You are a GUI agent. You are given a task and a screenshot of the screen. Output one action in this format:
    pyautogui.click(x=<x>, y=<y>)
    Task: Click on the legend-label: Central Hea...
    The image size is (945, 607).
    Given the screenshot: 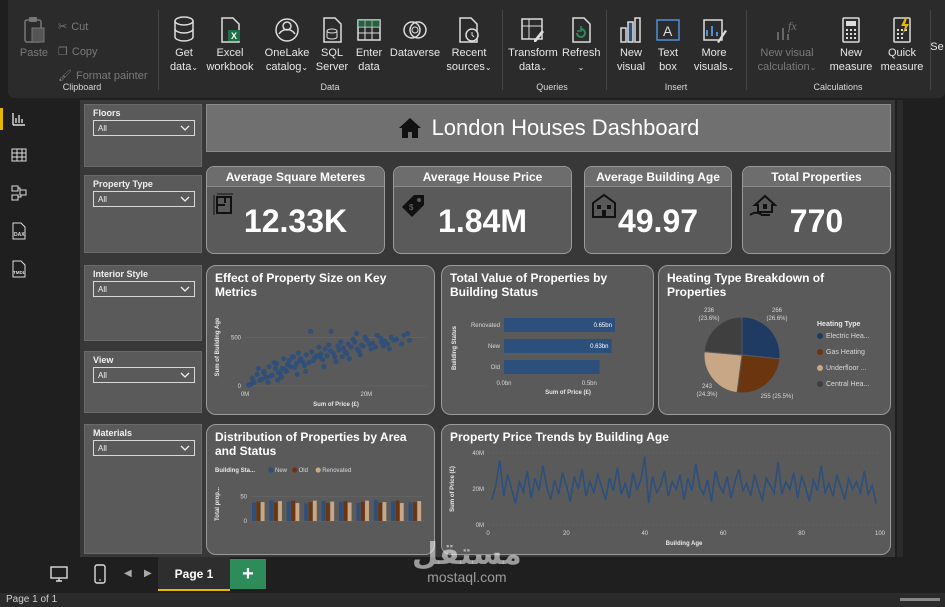 What is the action you would take?
    pyautogui.click(x=847, y=384)
    